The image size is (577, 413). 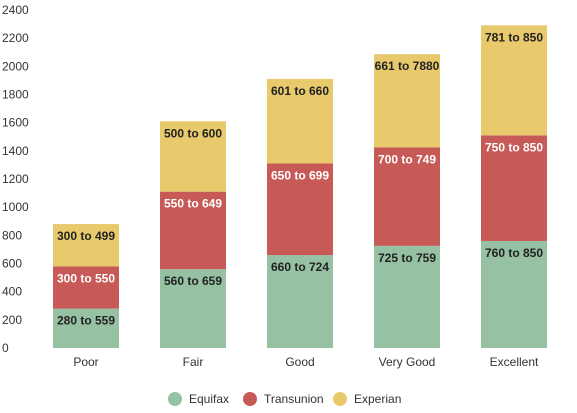 I want to click on y-tick-label: 1600, so click(x=15, y=123).